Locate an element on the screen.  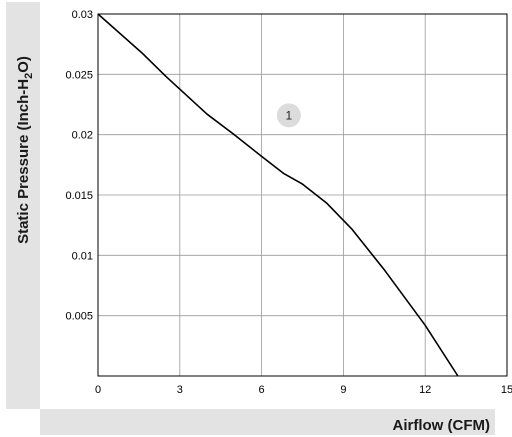
y-tick-label: 0.005 is located at coordinates (79, 317).